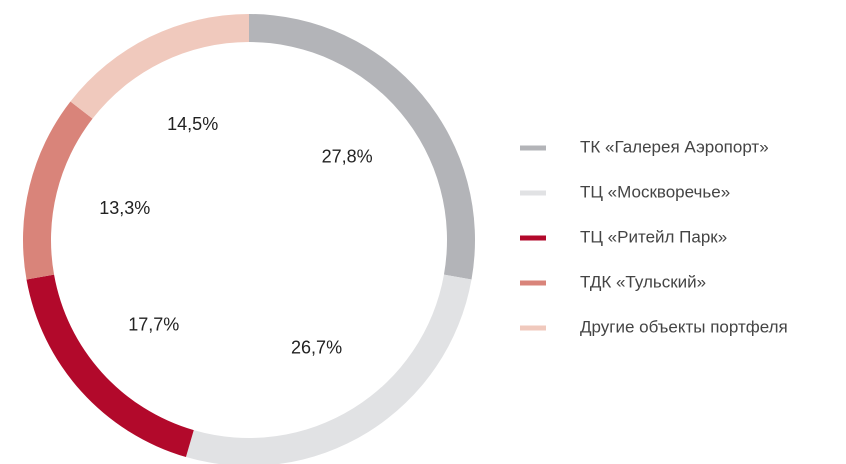  Describe the element at coordinates (643, 281) in the screenshot. I see `legend-label: ТДК «Тульский»` at that location.